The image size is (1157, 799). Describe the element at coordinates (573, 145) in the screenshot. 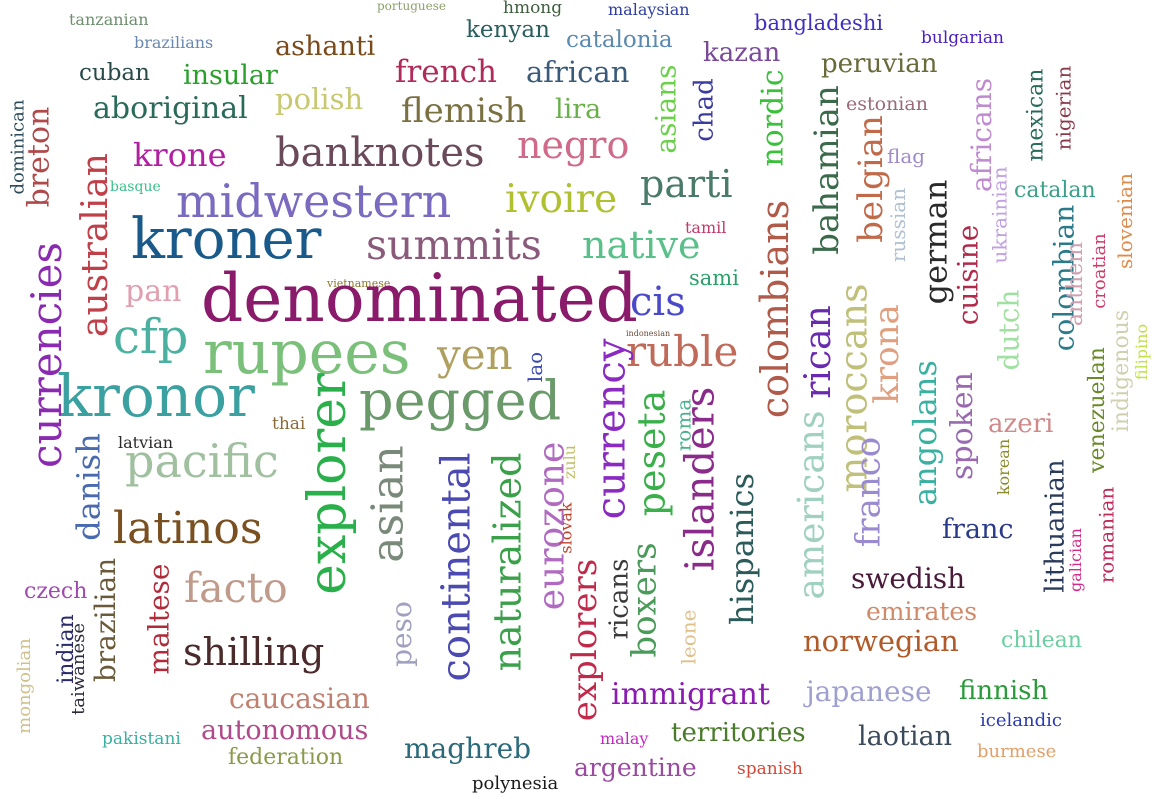

I see `word-negro: negro` at that location.